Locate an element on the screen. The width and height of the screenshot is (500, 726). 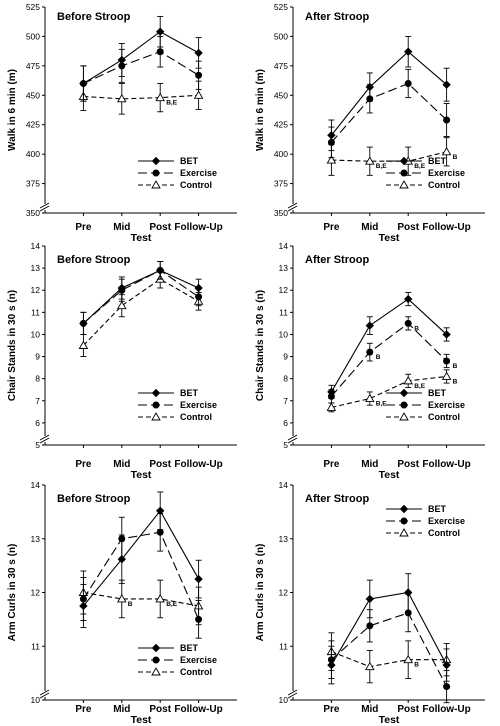
legend-entry: BET is located at coordinates (168, 393).